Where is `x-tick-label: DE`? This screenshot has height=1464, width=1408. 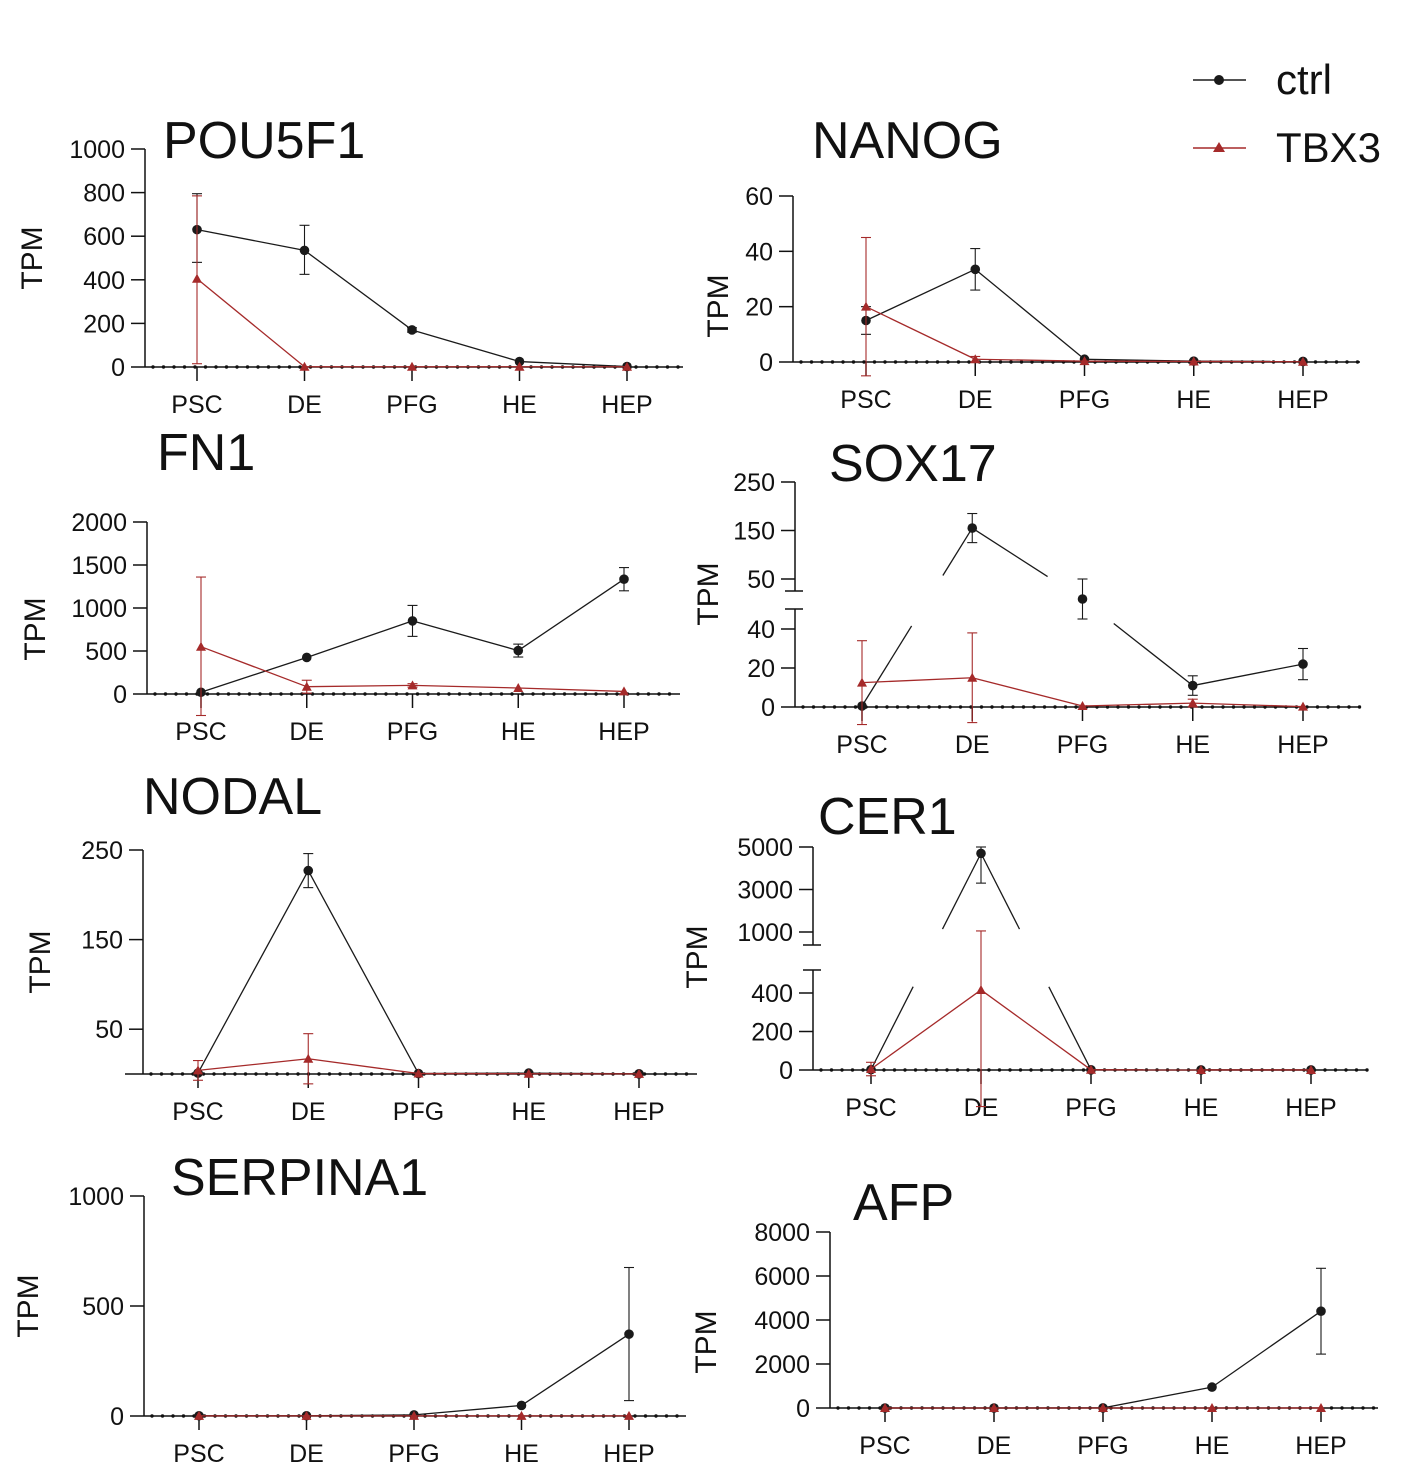
x-tick-label: DE is located at coordinates (306, 1452).